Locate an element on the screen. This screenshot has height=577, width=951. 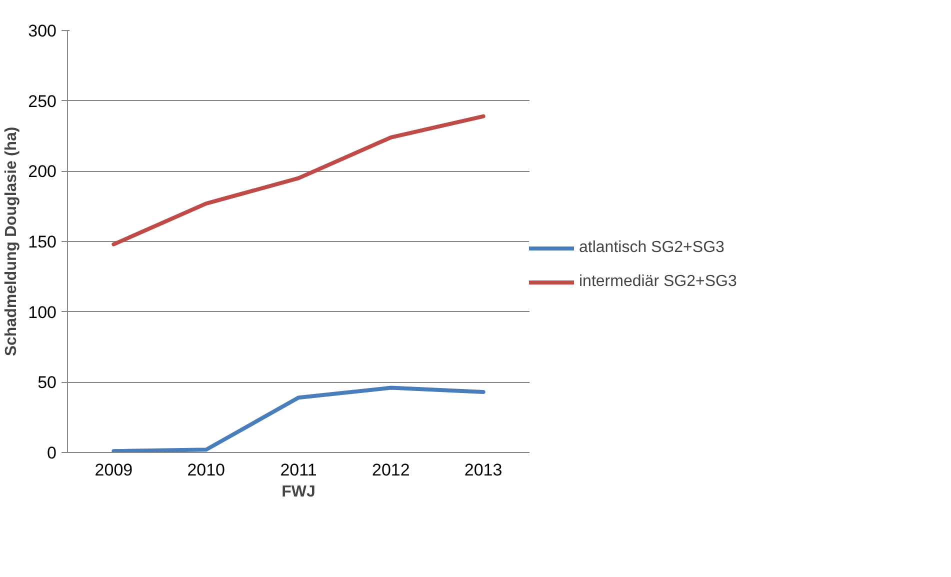
y-tick-label: 200 is located at coordinates (42, 172).